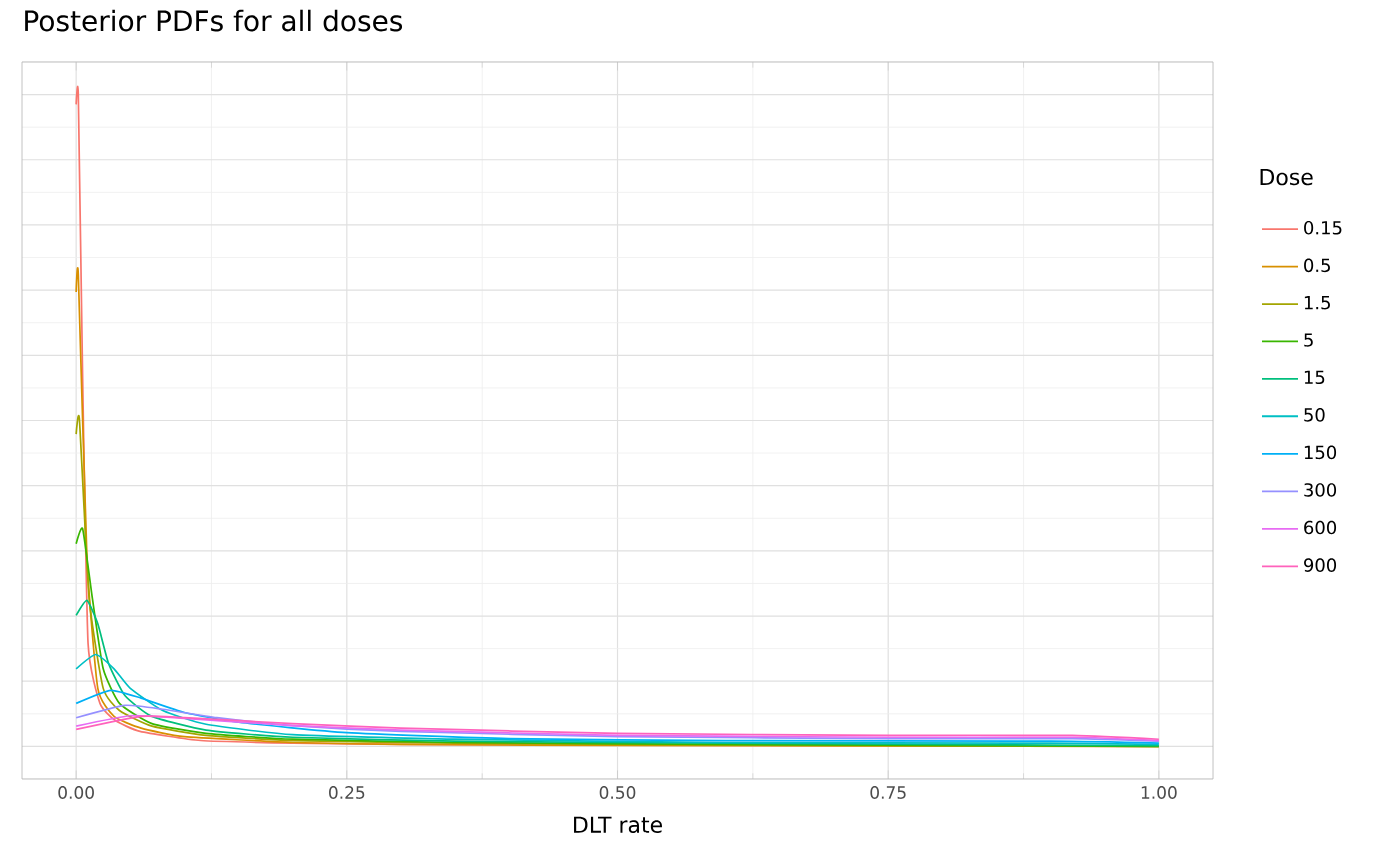 The height and width of the screenshot is (865, 1400). Describe the element at coordinates (1320, 452) in the screenshot. I see `legend-label: 150` at that location.